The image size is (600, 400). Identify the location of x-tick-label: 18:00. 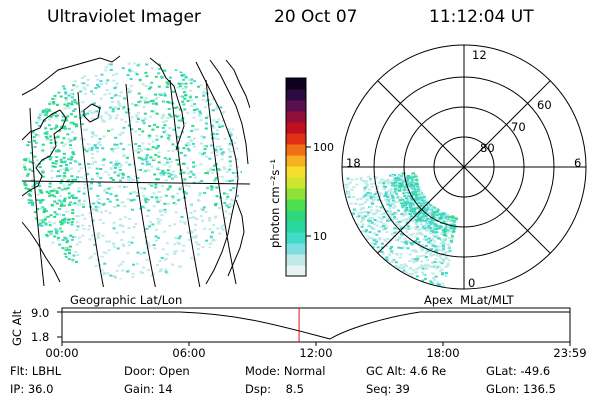
(442, 353).